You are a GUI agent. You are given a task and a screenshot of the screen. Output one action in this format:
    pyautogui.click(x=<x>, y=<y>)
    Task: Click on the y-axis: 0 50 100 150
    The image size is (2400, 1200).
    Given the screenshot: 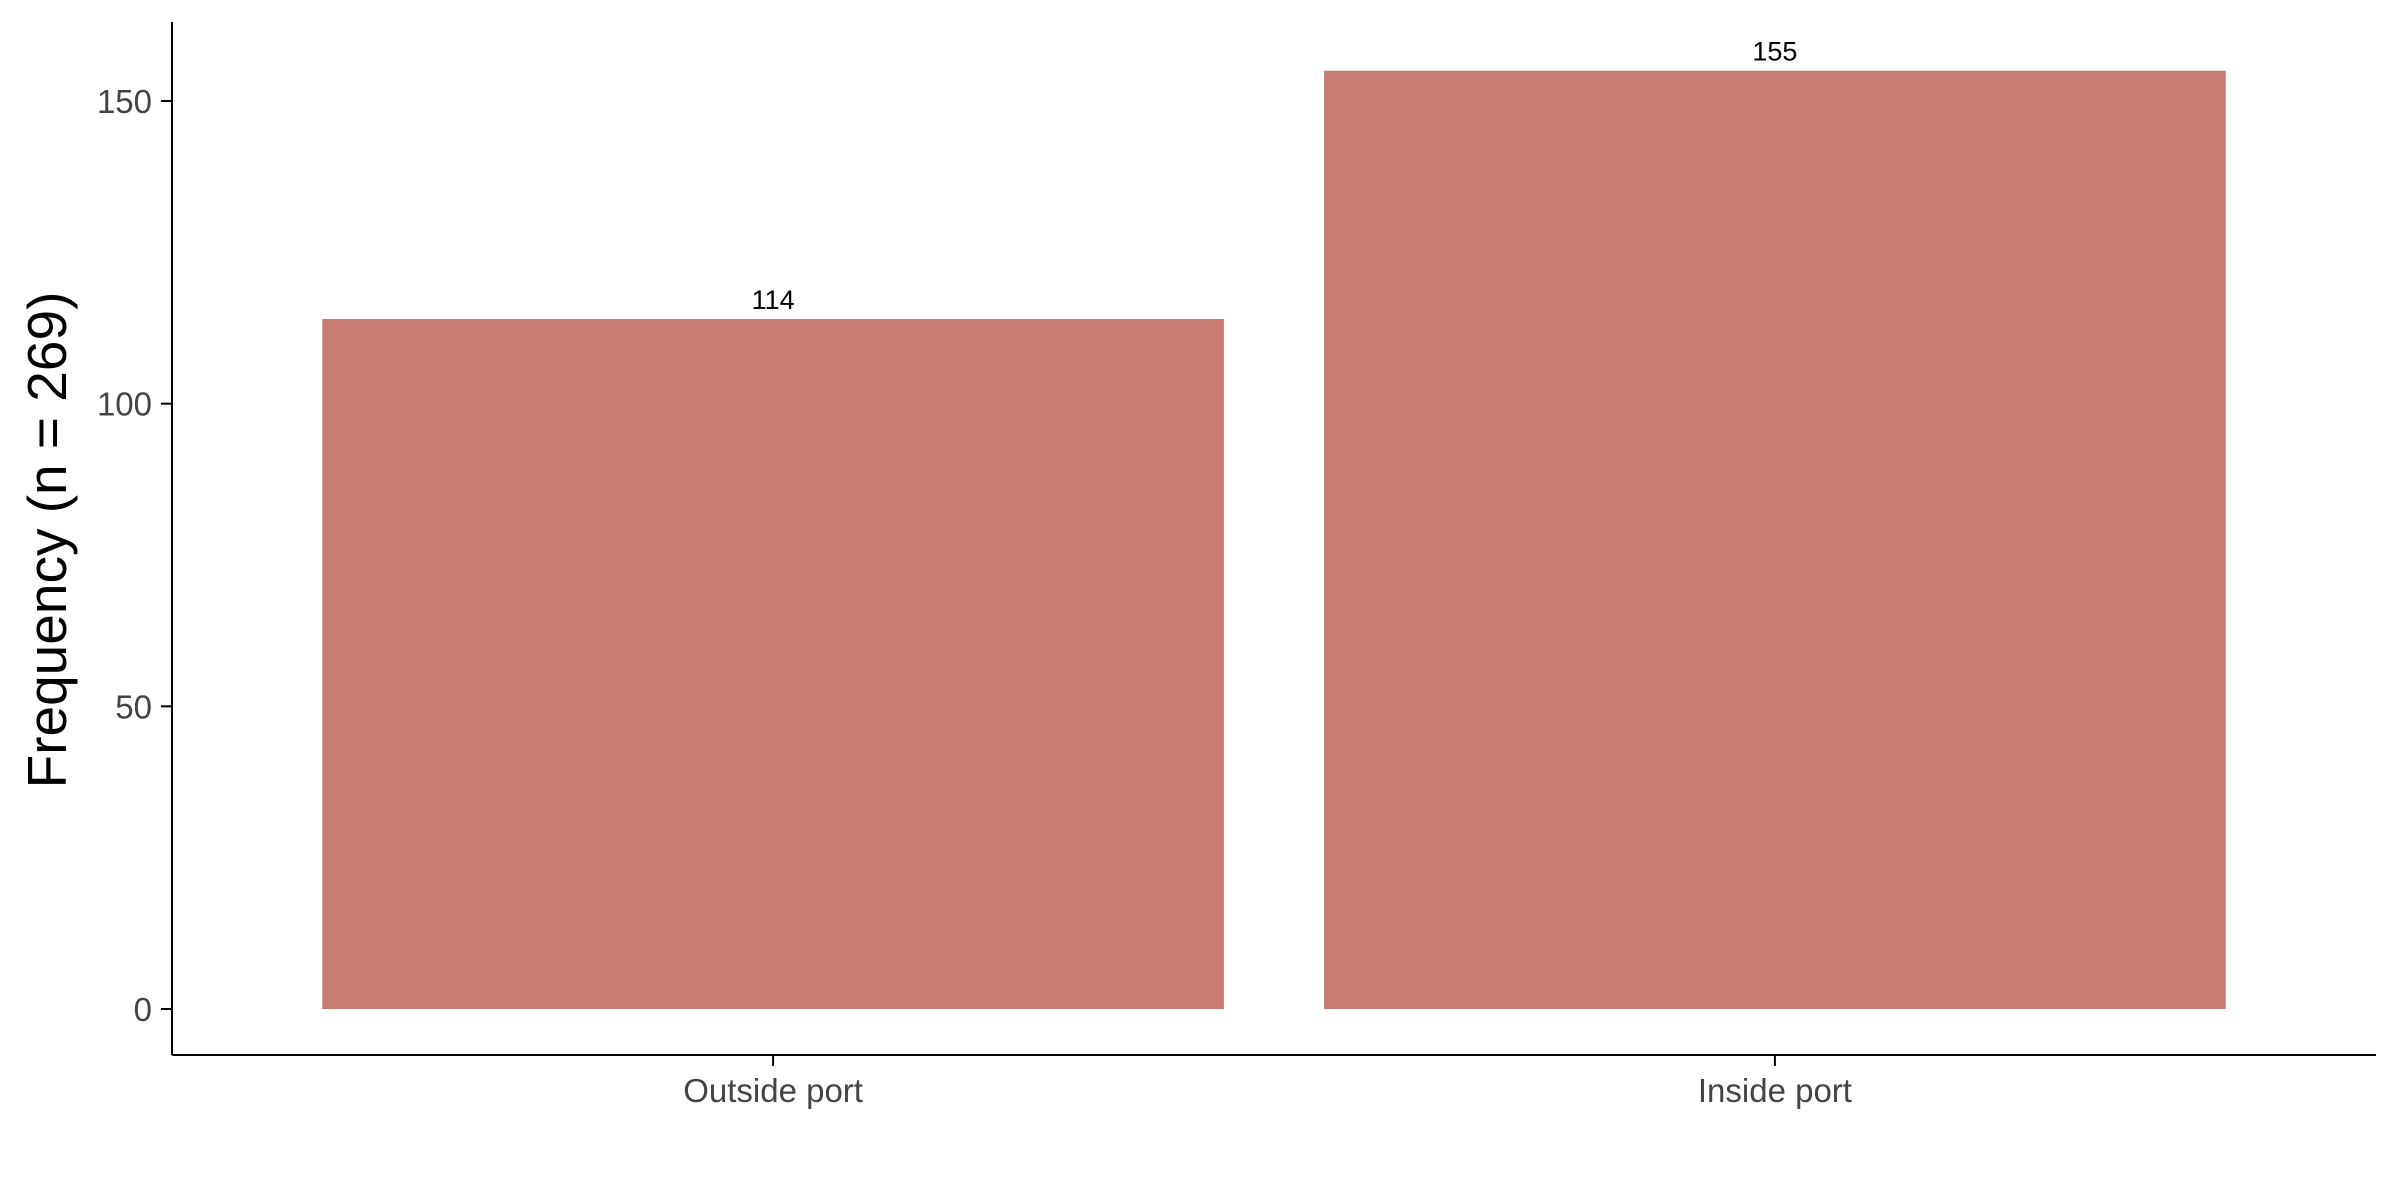 What is the action you would take?
    pyautogui.click(x=135, y=538)
    